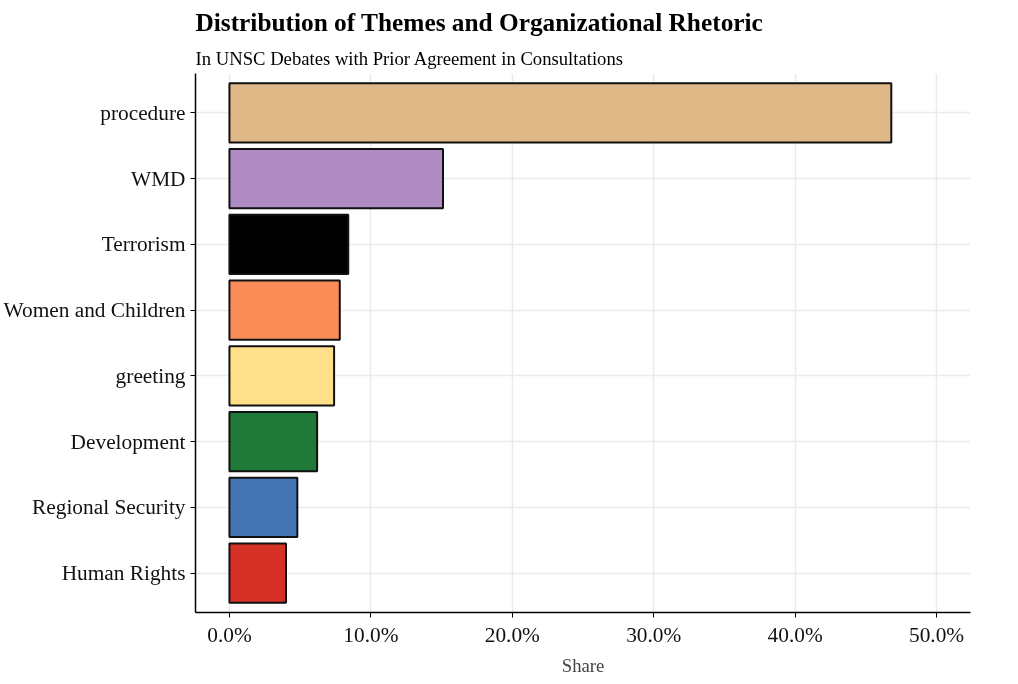  What do you see at coordinates (109, 507) in the screenshot?
I see `y-tick-label: Regional Security` at bounding box center [109, 507].